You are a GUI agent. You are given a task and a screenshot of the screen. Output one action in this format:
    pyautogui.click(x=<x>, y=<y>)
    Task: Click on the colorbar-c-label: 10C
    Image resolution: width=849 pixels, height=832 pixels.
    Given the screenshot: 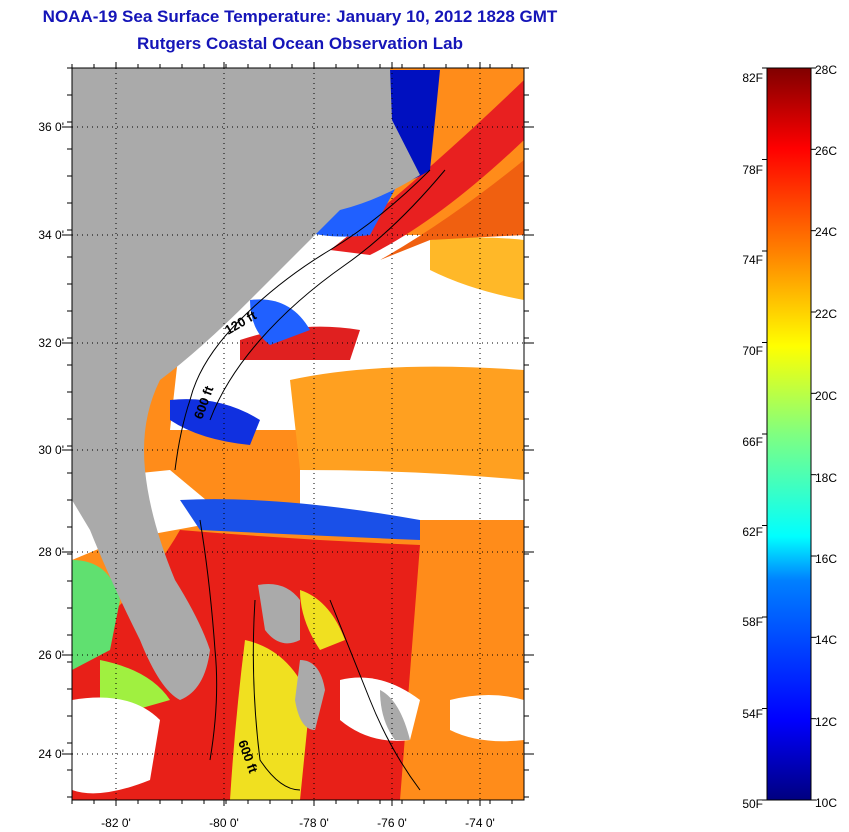 What is the action you would take?
    pyautogui.click(x=826, y=803)
    